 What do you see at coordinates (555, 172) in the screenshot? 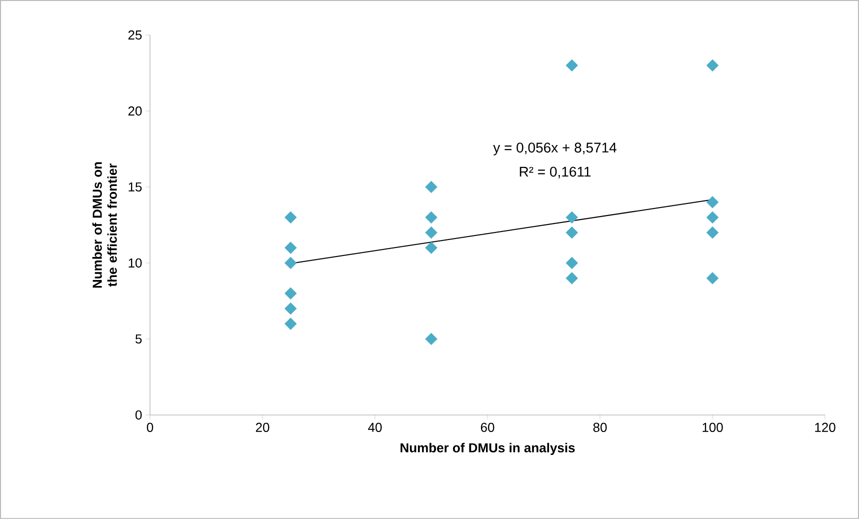
I see `annotation: R² = 0,1611` at bounding box center [555, 172].